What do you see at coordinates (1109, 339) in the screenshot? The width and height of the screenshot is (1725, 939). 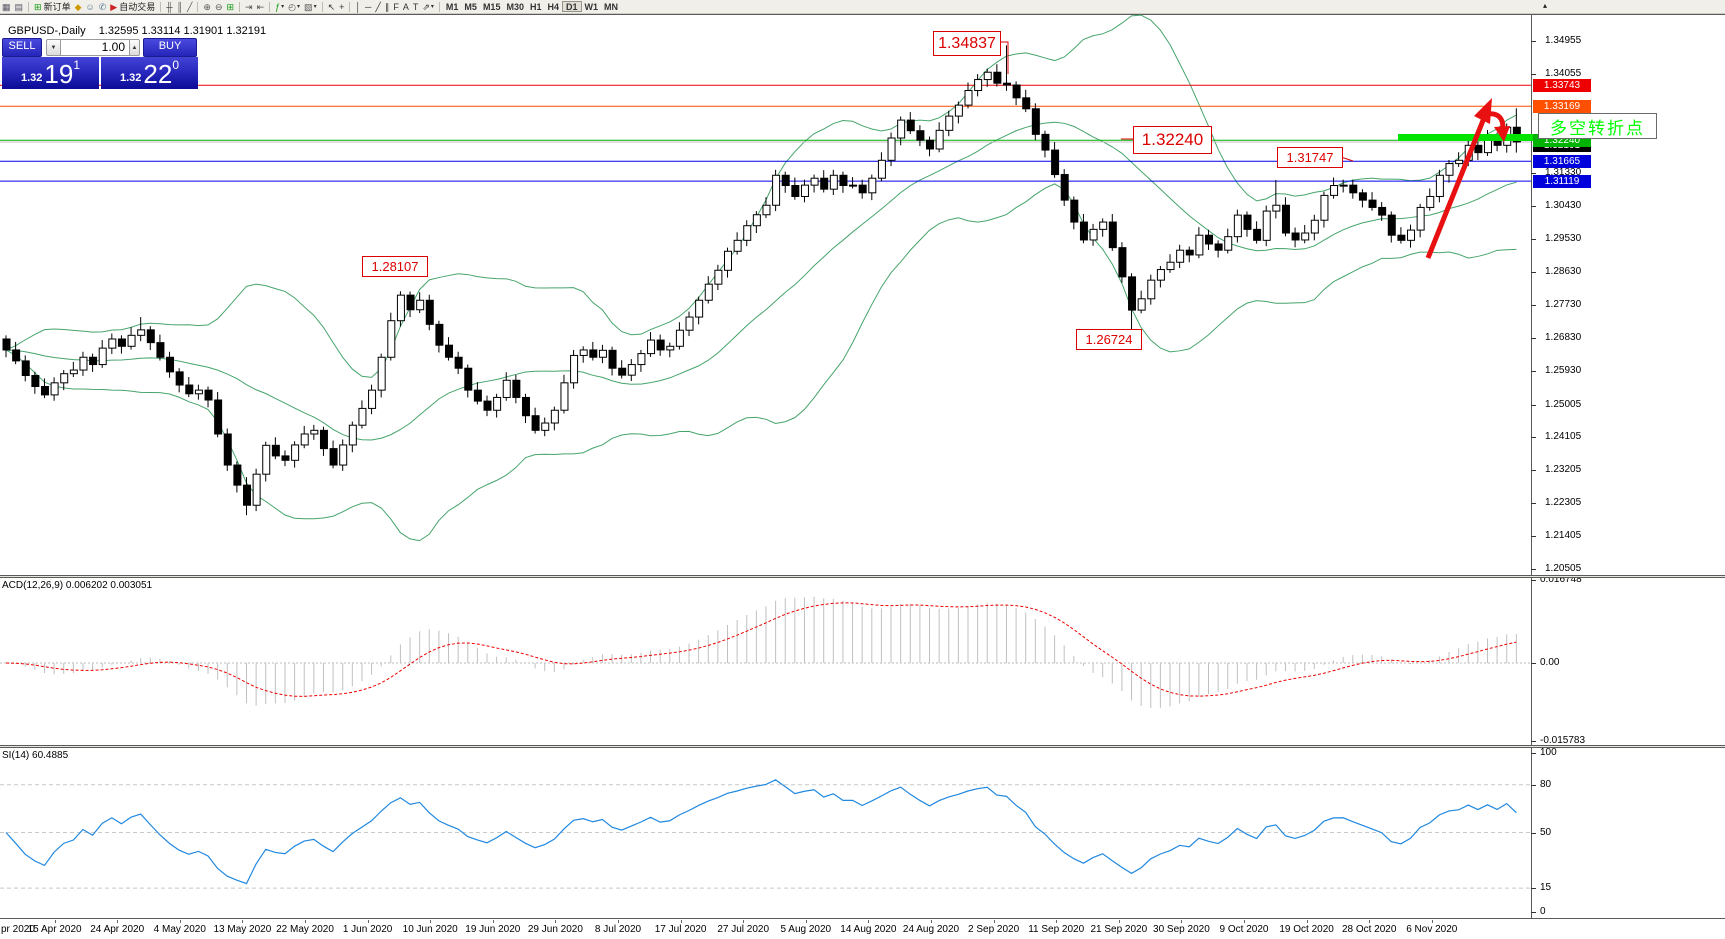 I see `price-callout: 1.26724` at bounding box center [1109, 339].